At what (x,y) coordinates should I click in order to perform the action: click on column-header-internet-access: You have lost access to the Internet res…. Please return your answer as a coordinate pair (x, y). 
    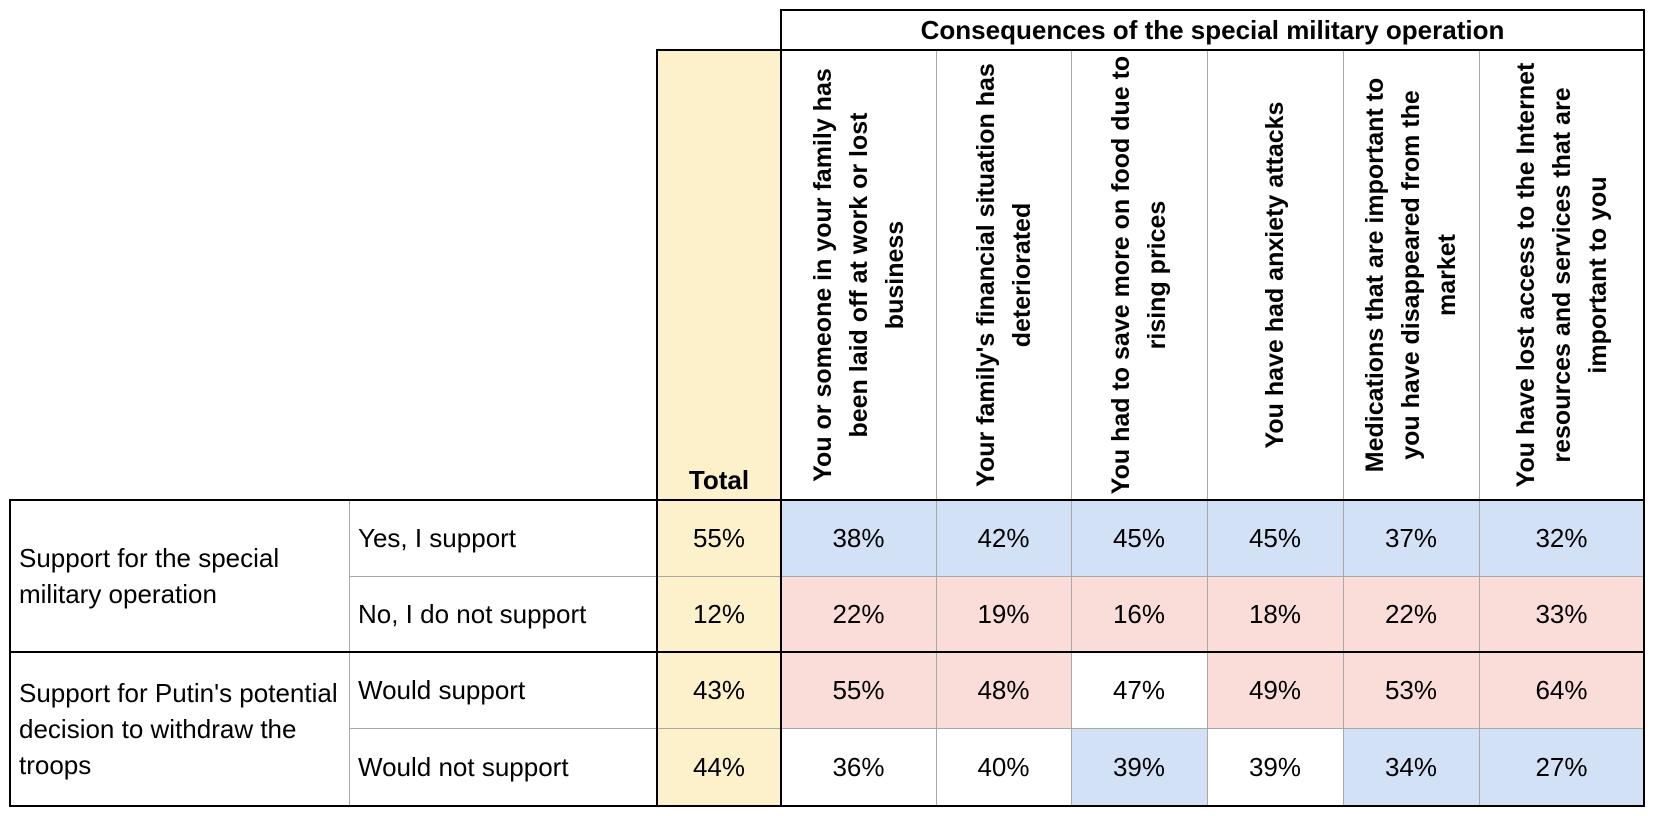
    Looking at the image, I should click on (1561, 275).